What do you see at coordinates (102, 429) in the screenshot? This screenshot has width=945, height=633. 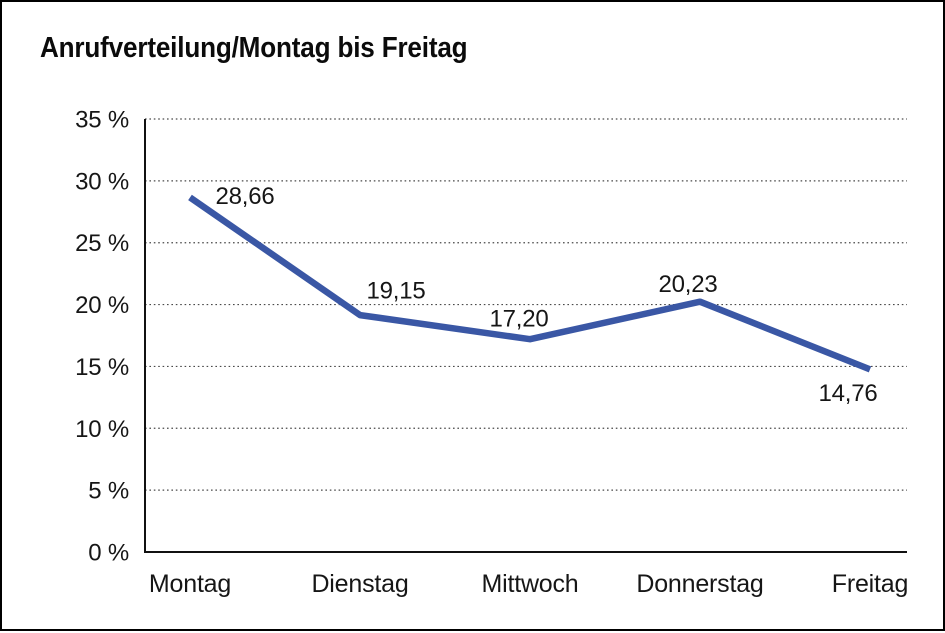 I see `y-tick-label: 10 %` at bounding box center [102, 429].